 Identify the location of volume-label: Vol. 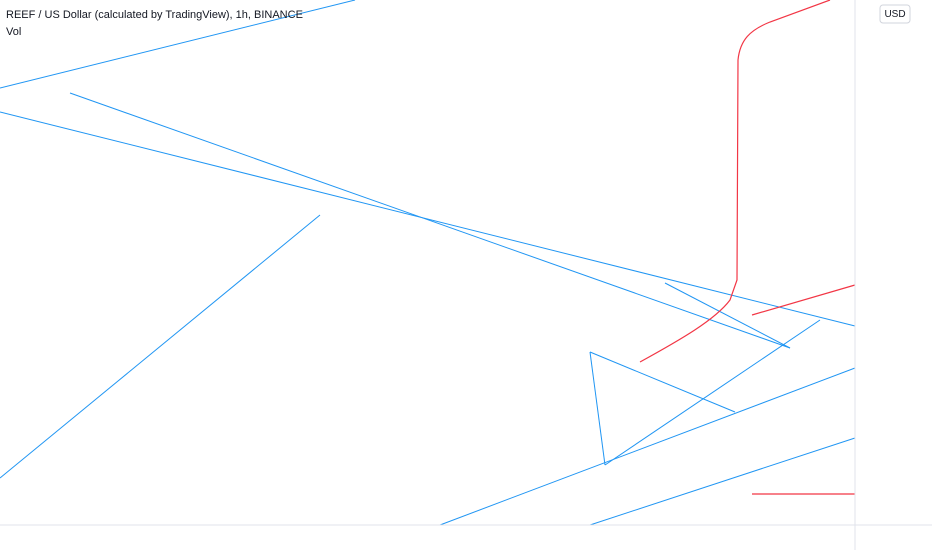
(13, 32).